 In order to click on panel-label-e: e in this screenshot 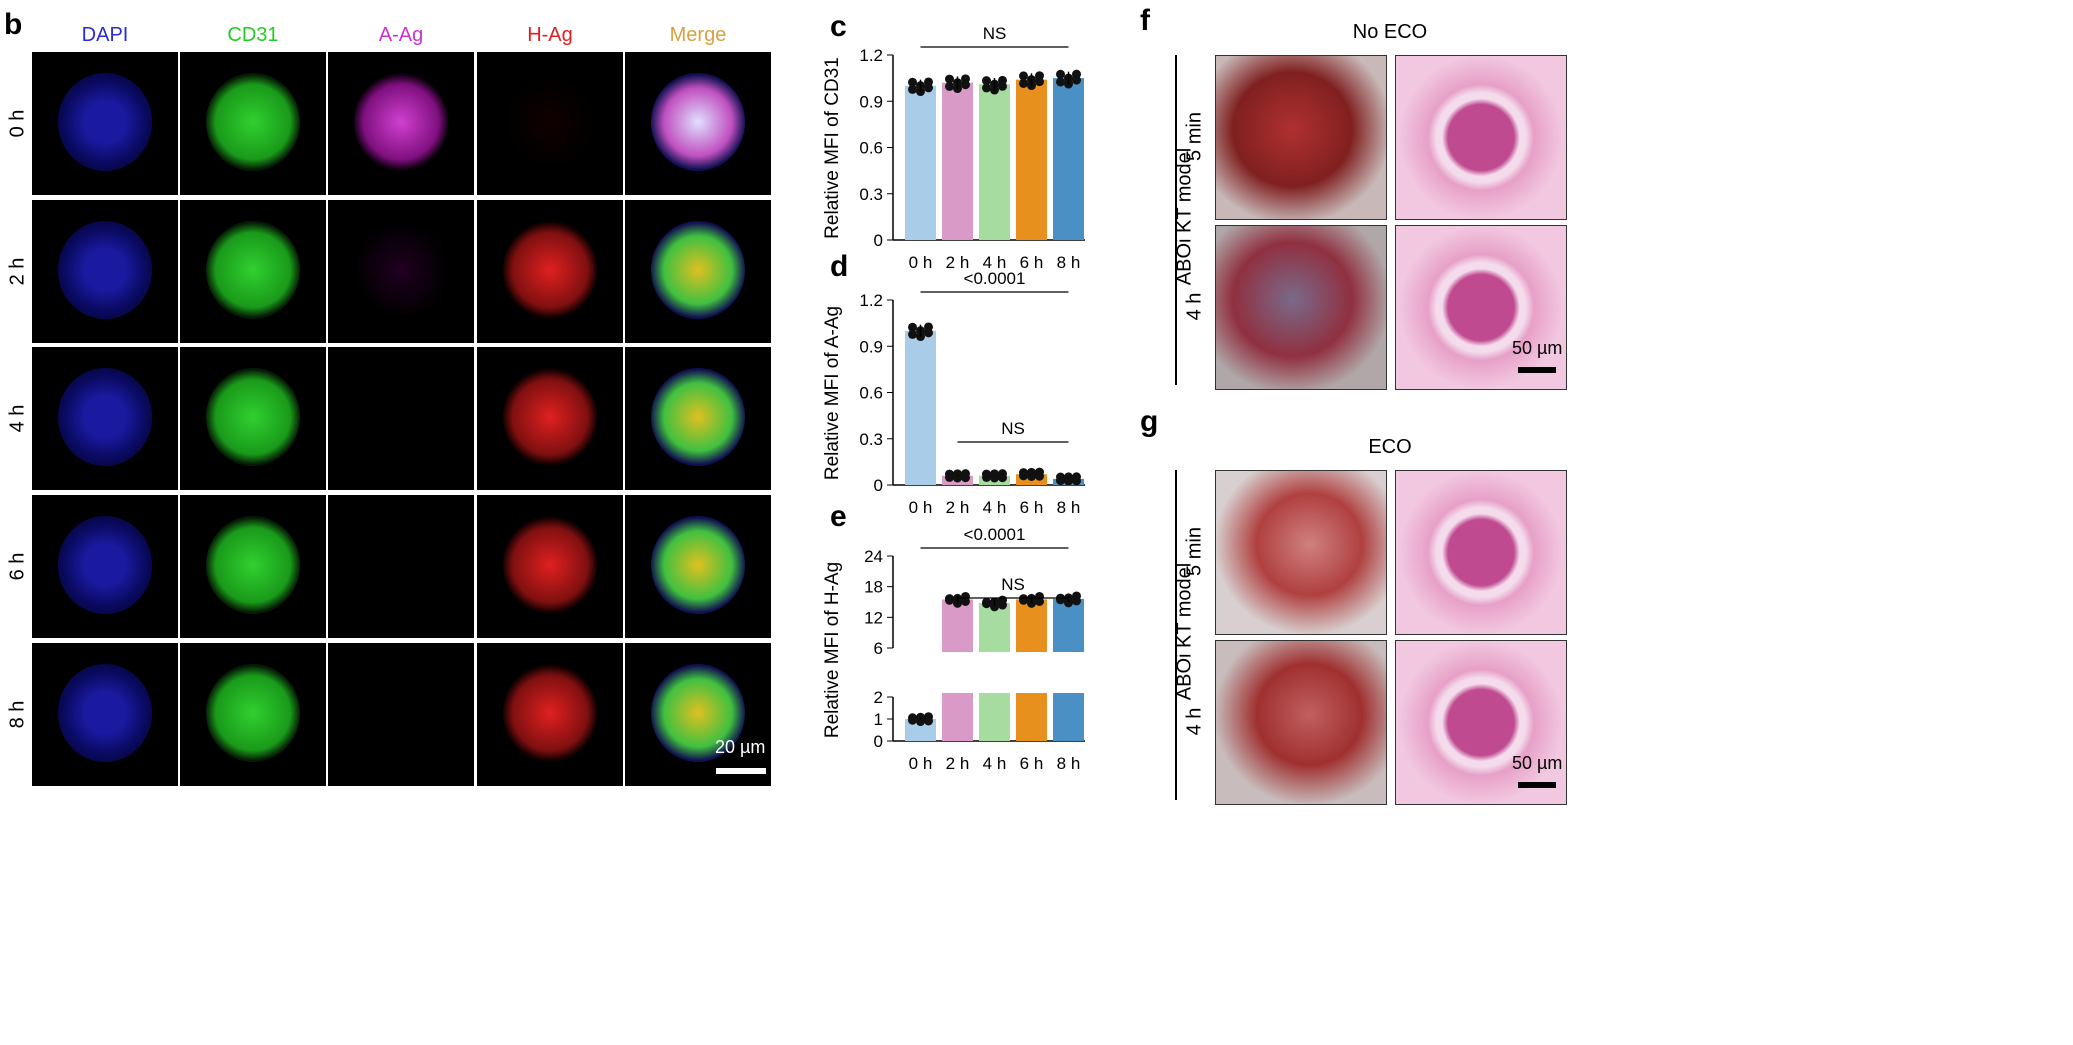, I will do `click(838, 516)`.